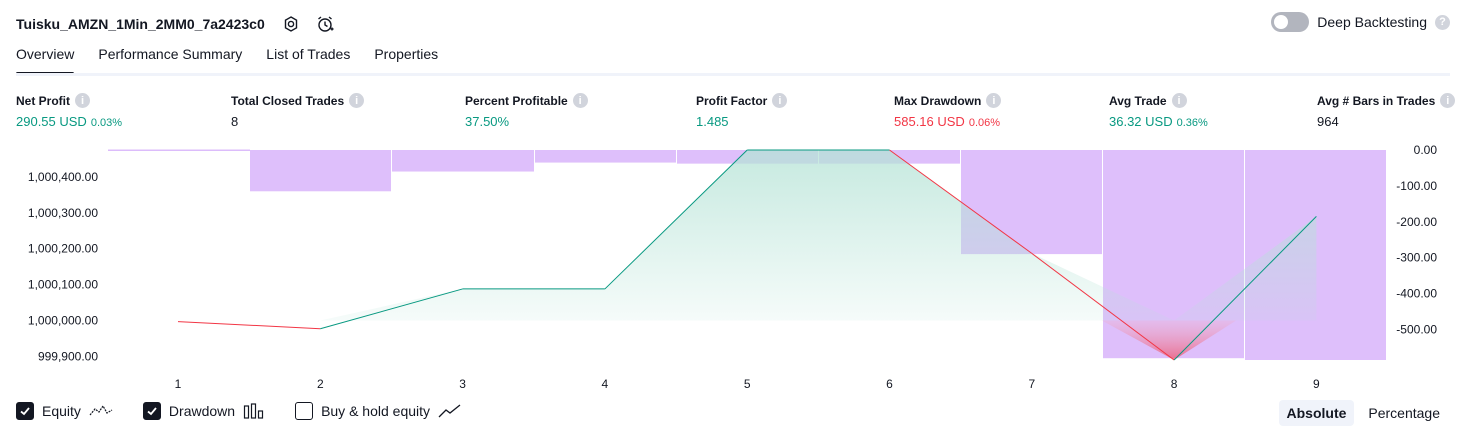 The height and width of the screenshot is (438, 1466). Describe the element at coordinates (1416, 186) in the screenshot. I see `right-axis-tick: -100.00` at that location.